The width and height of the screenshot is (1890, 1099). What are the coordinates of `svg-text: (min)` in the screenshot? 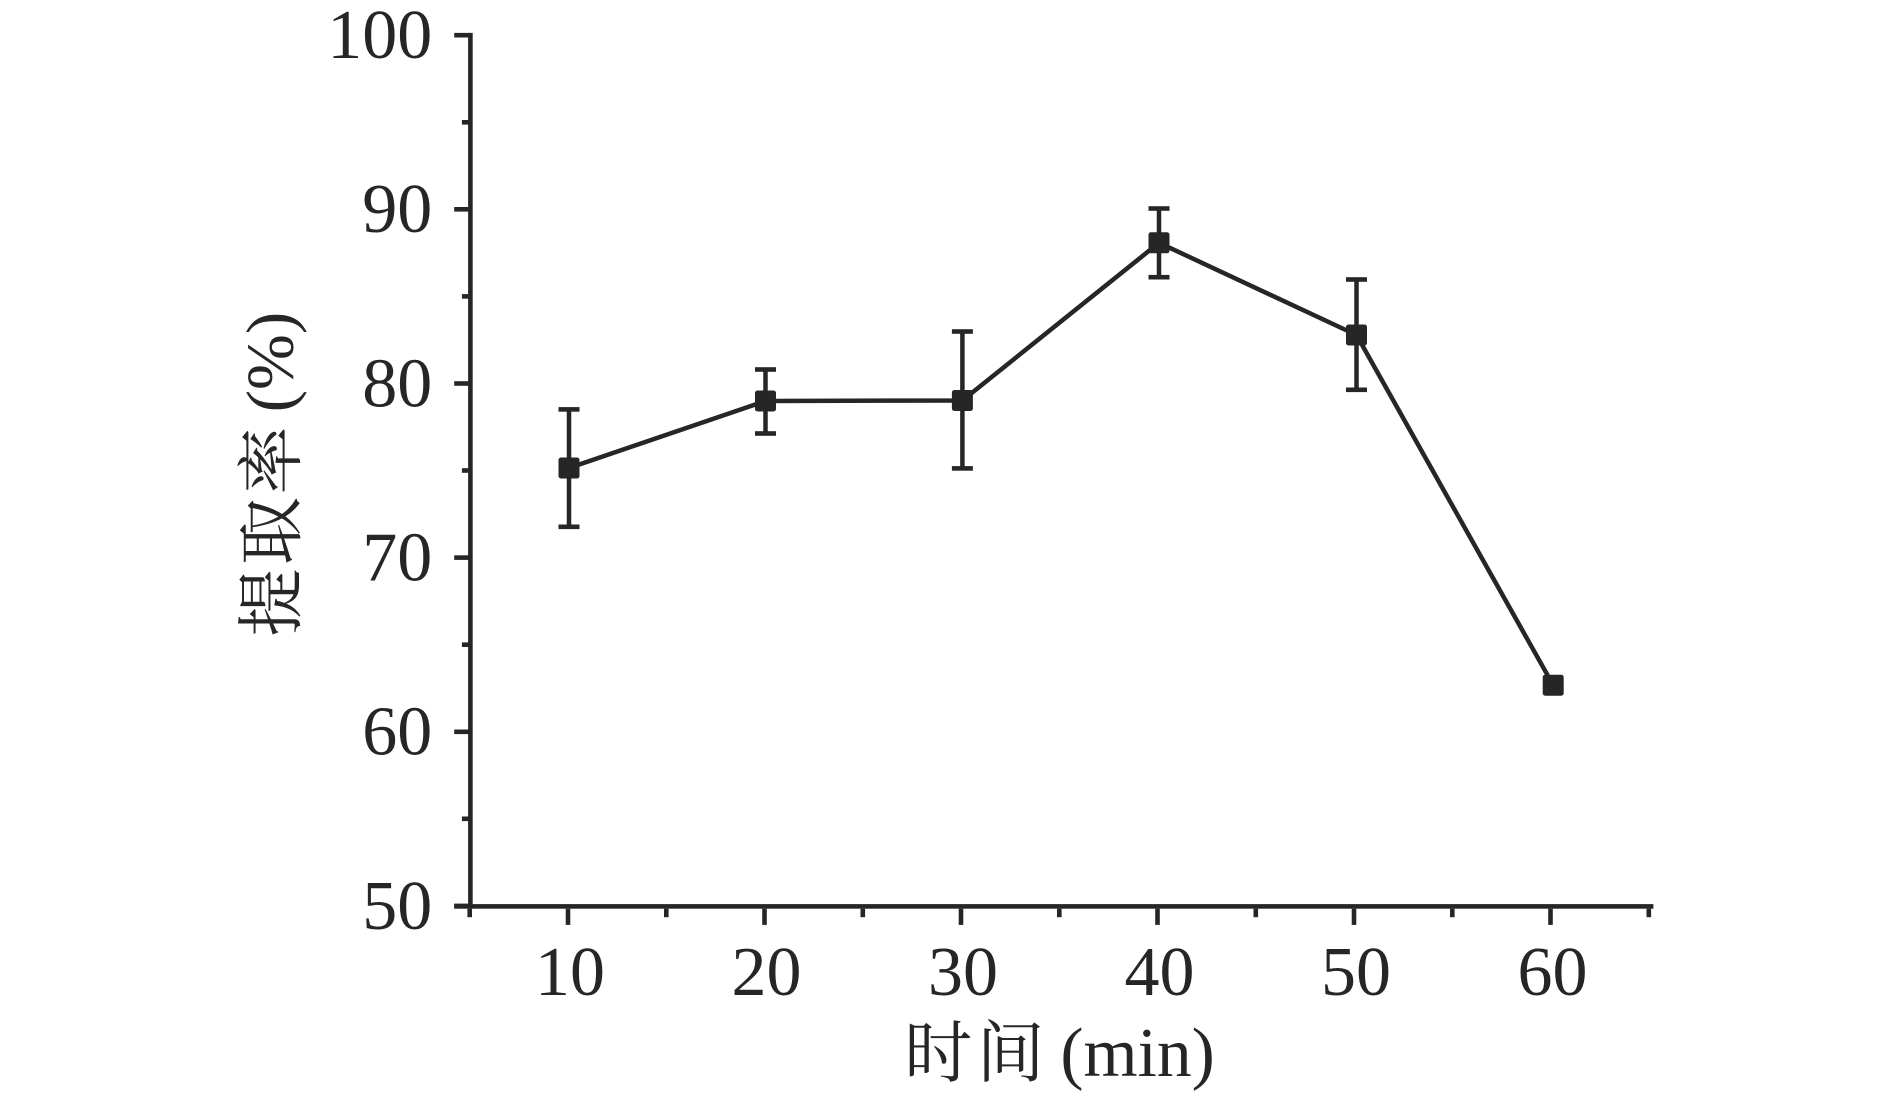 It's located at (1137, 1053).